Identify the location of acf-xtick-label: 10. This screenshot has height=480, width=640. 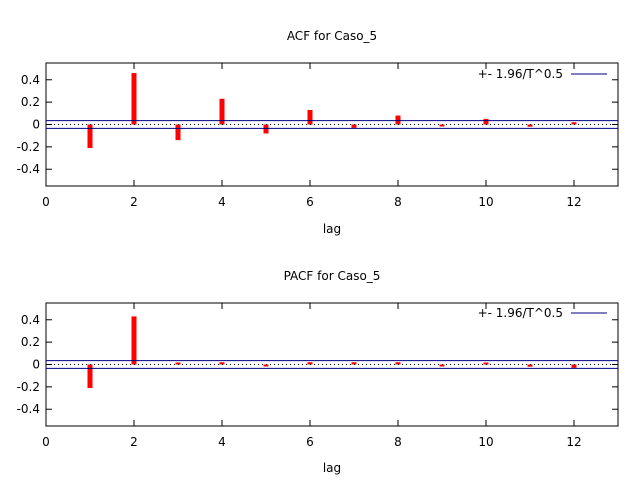
(485, 202).